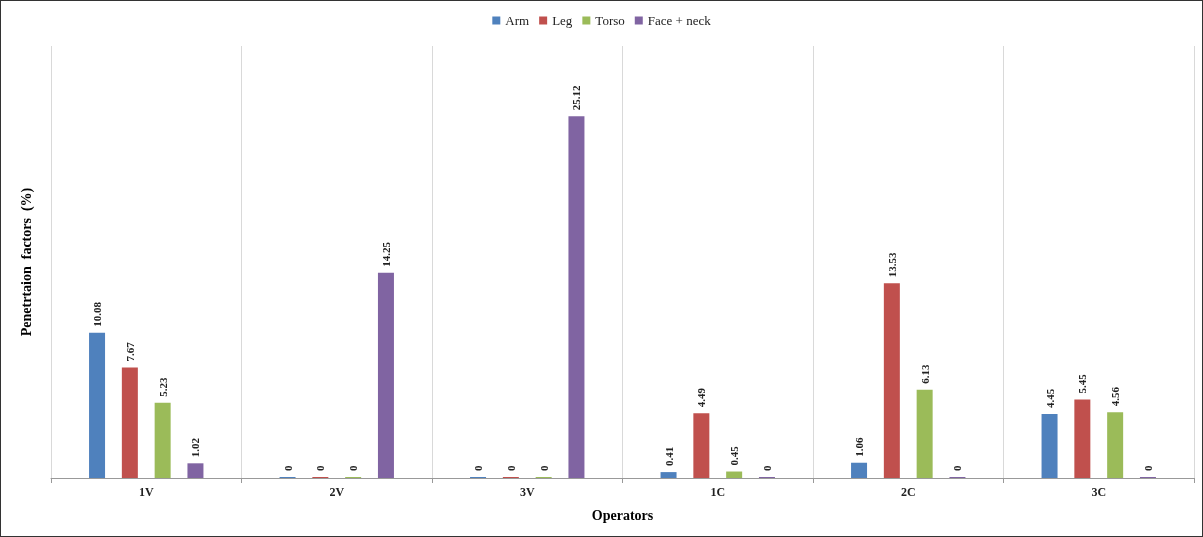 The image size is (1203, 537). What do you see at coordinates (162, 386) in the screenshot?
I see `data-label: 5.23` at bounding box center [162, 386].